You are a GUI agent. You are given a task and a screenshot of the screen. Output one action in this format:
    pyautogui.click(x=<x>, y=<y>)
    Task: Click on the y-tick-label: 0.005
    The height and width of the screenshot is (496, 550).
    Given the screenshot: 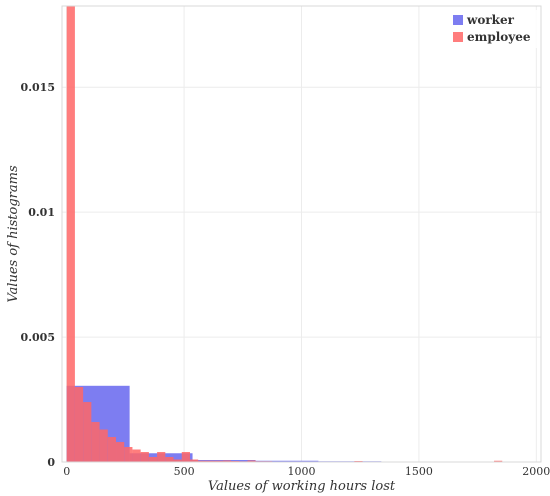 What is the action you would take?
    pyautogui.click(x=38, y=337)
    